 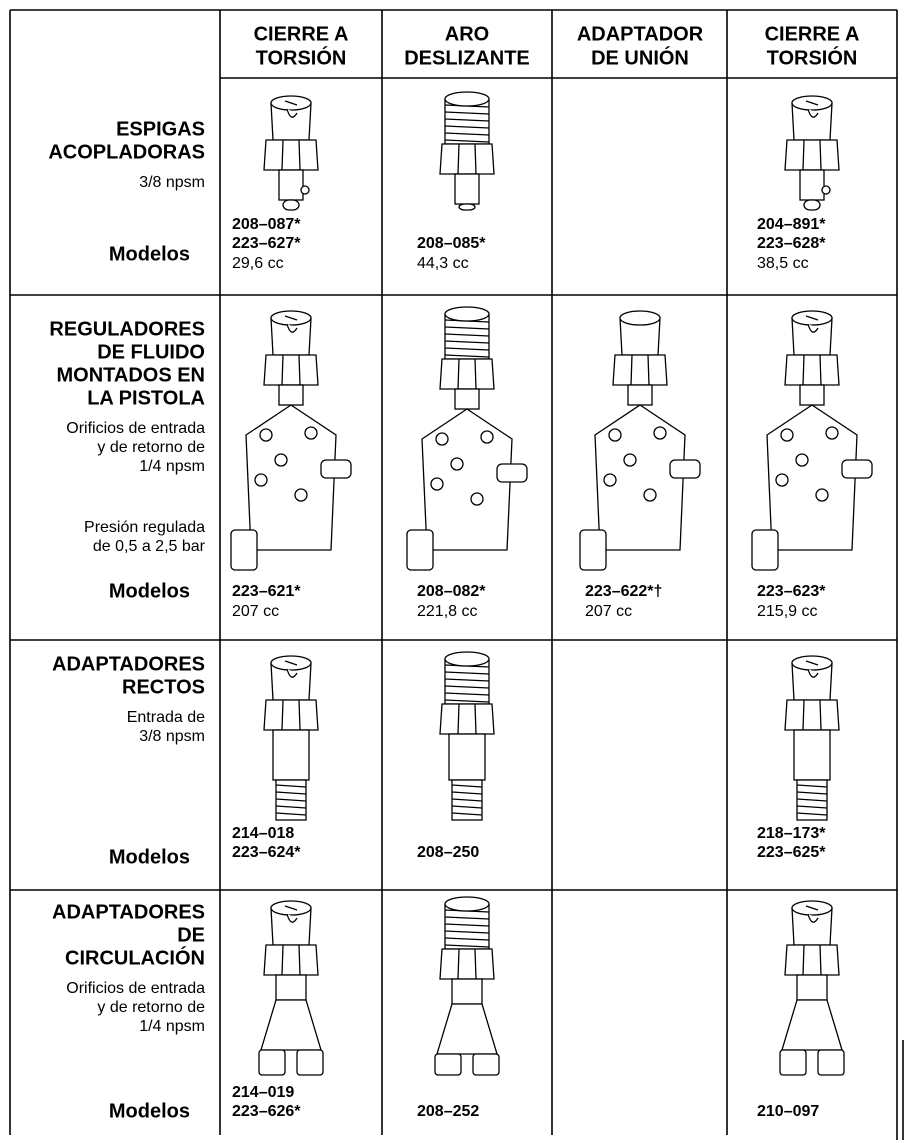 I want to click on column-header: ADAPTADOR, so click(x=640, y=34).